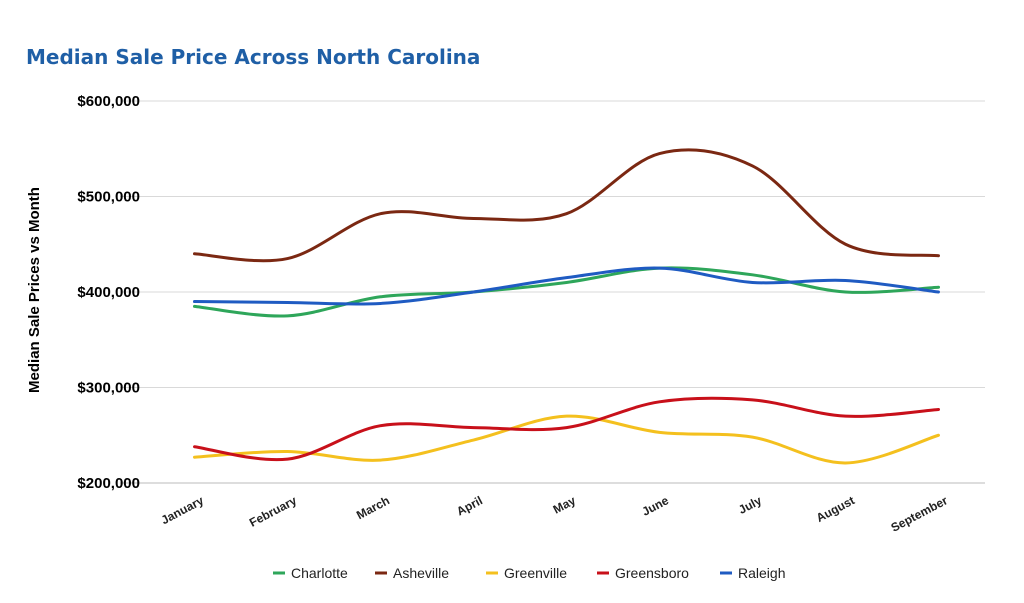  What do you see at coordinates (182, 510) in the screenshot?
I see `x-tick-label: January` at bounding box center [182, 510].